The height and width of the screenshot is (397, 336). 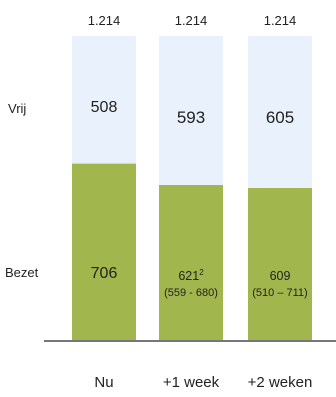 I want to click on category-label-0: Nu, so click(x=103, y=382).